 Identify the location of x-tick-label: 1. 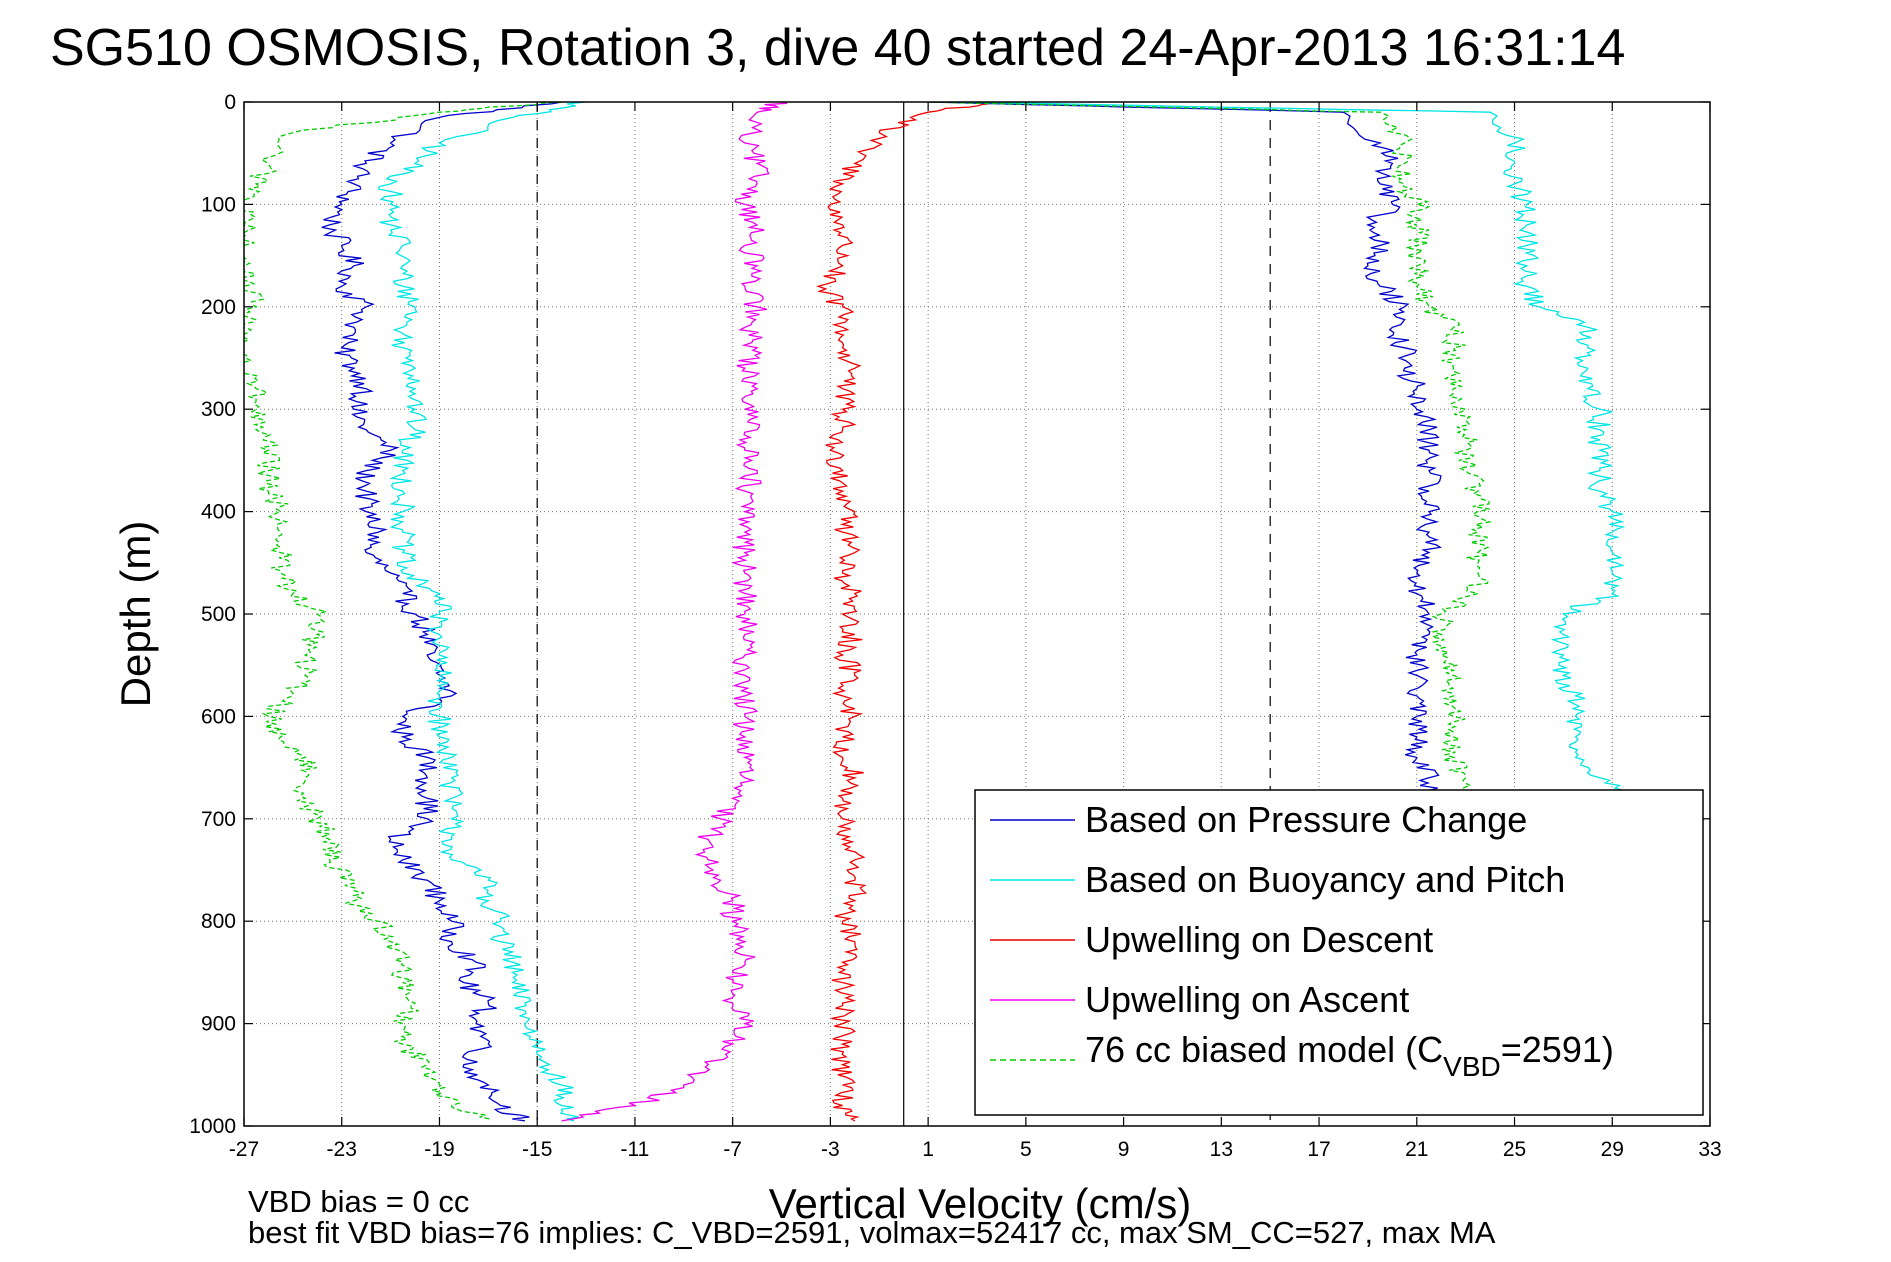
(928, 1149).